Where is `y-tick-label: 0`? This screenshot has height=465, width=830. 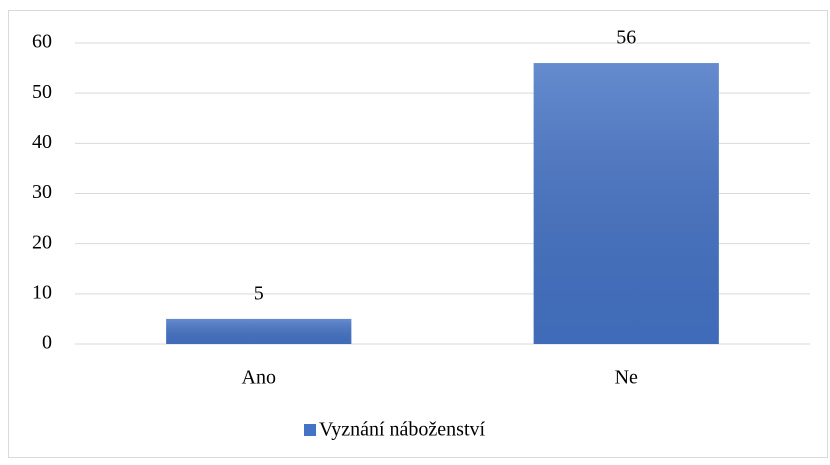 y-tick-label: 0 is located at coordinates (47, 343).